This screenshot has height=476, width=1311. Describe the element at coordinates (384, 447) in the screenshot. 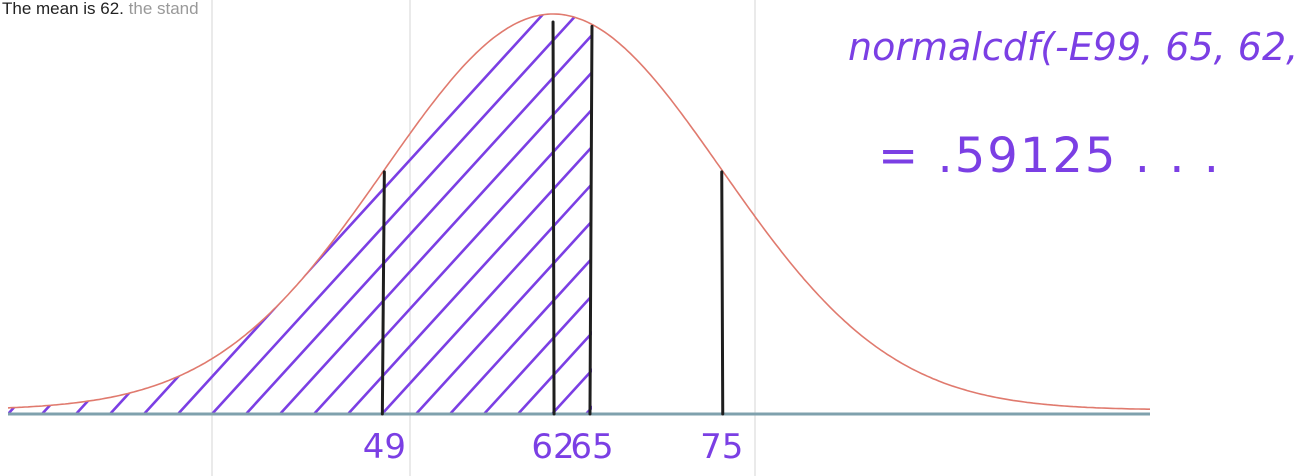

I see `value-label-49: 49` at that location.